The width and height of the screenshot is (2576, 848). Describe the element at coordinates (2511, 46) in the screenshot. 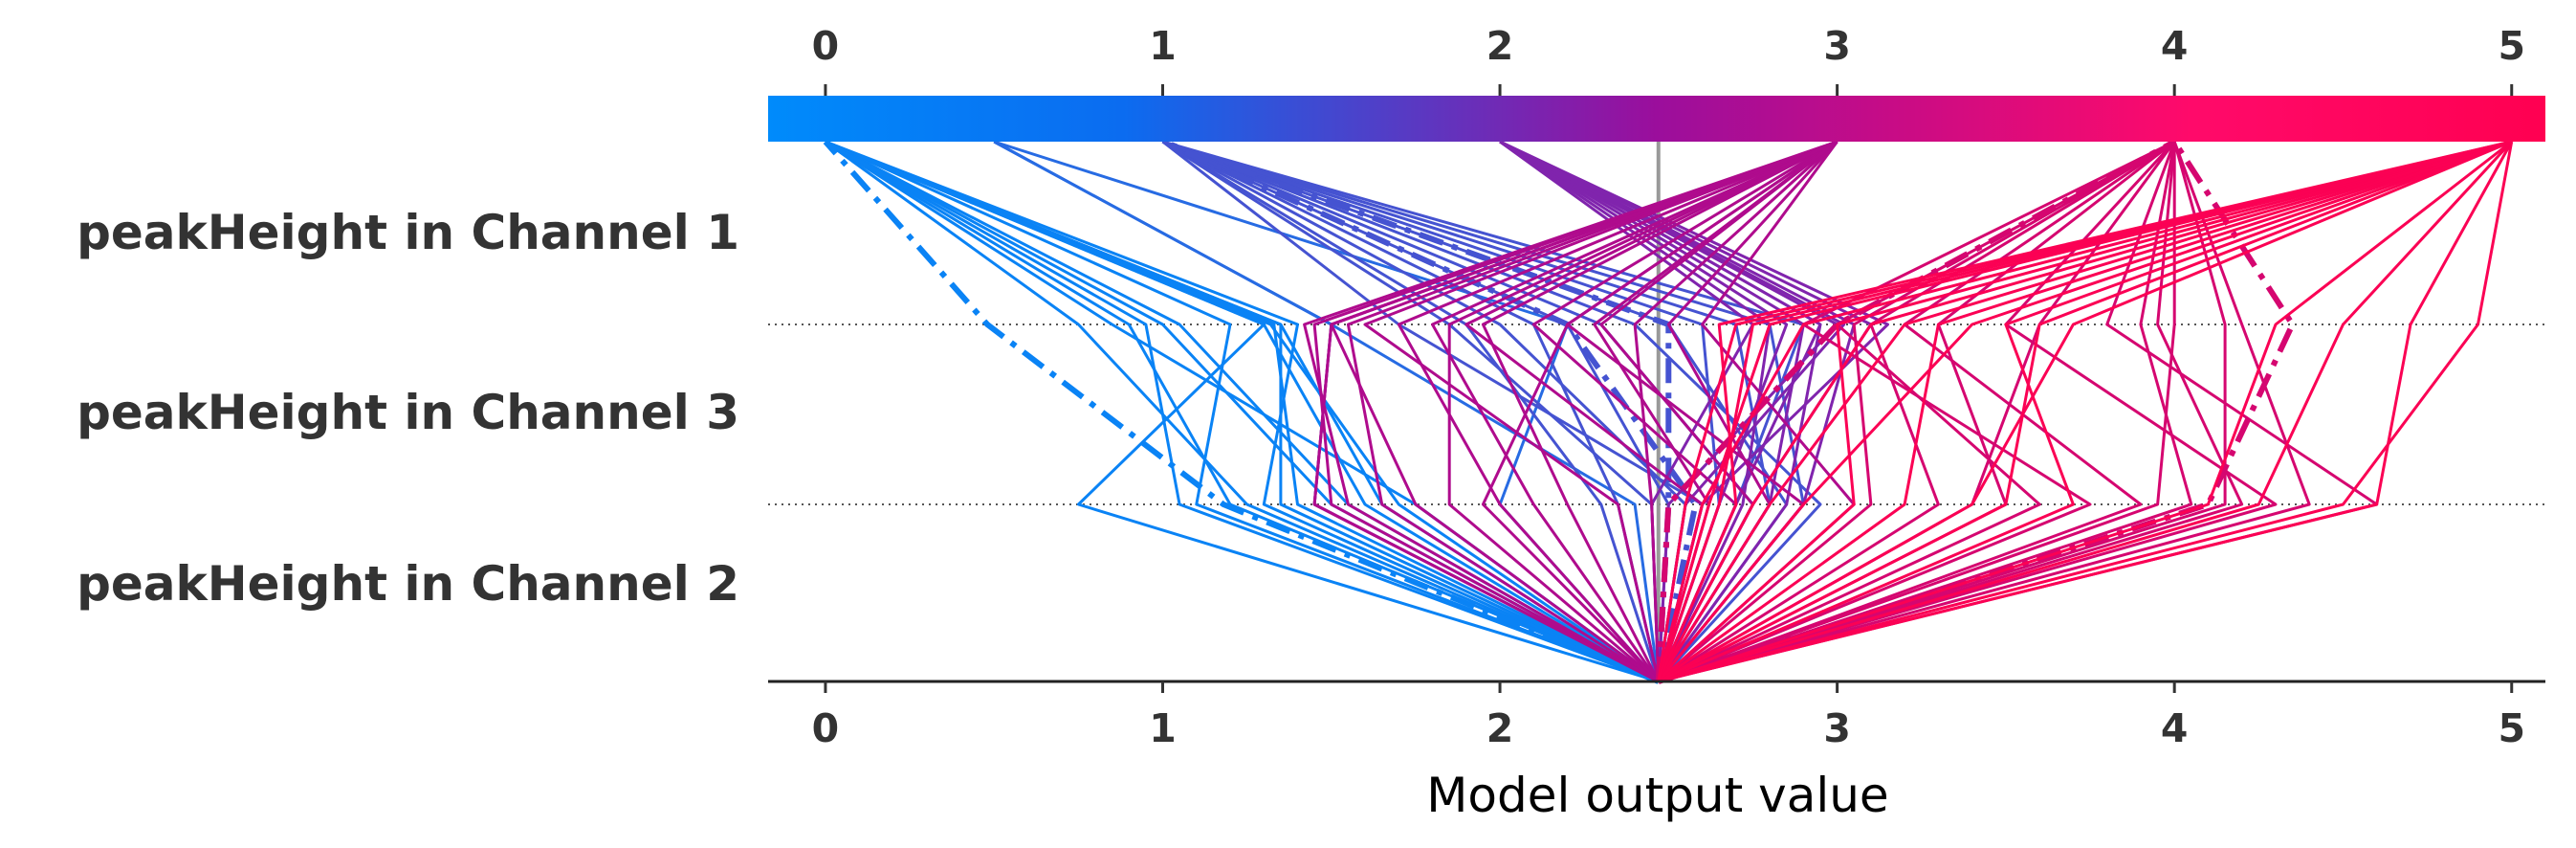

I see `x-tick-top-5: 5` at that location.